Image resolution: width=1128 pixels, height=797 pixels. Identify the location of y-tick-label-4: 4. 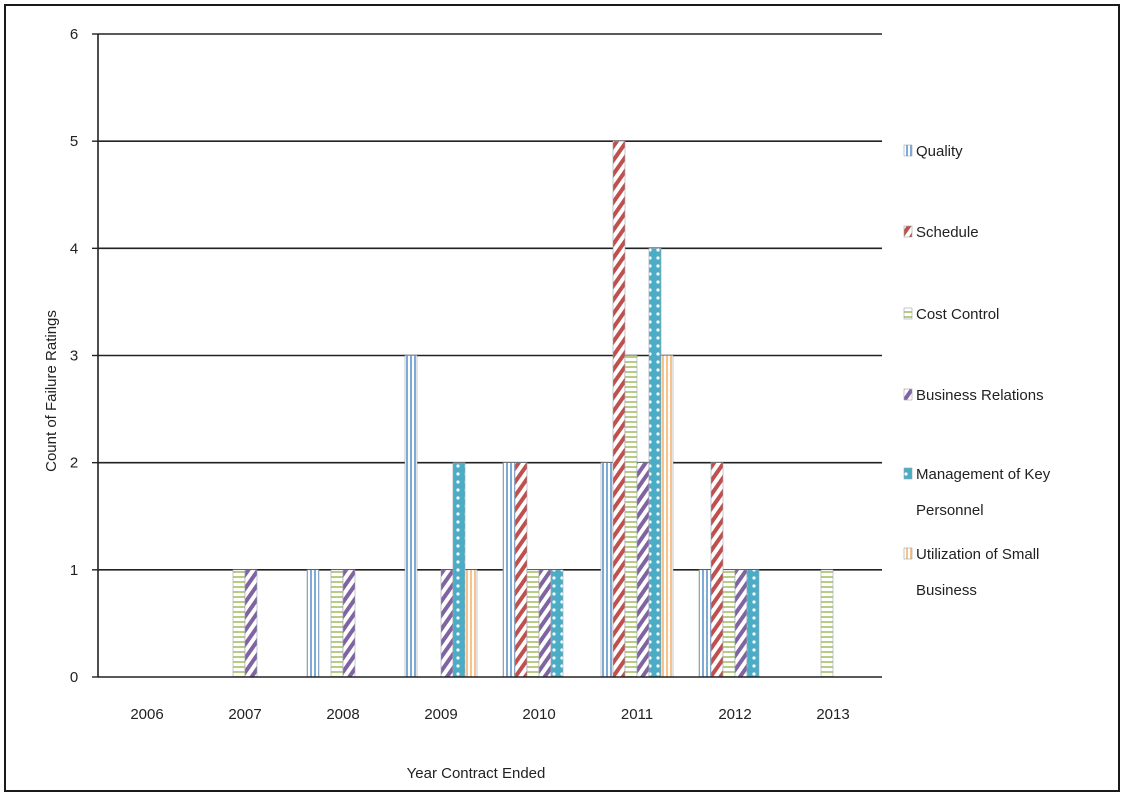
(74, 248).